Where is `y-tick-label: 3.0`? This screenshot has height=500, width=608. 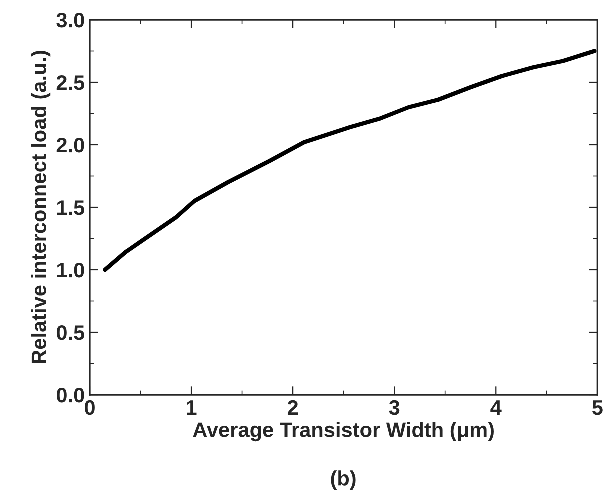 y-tick-label: 3.0 is located at coordinates (70, 20).